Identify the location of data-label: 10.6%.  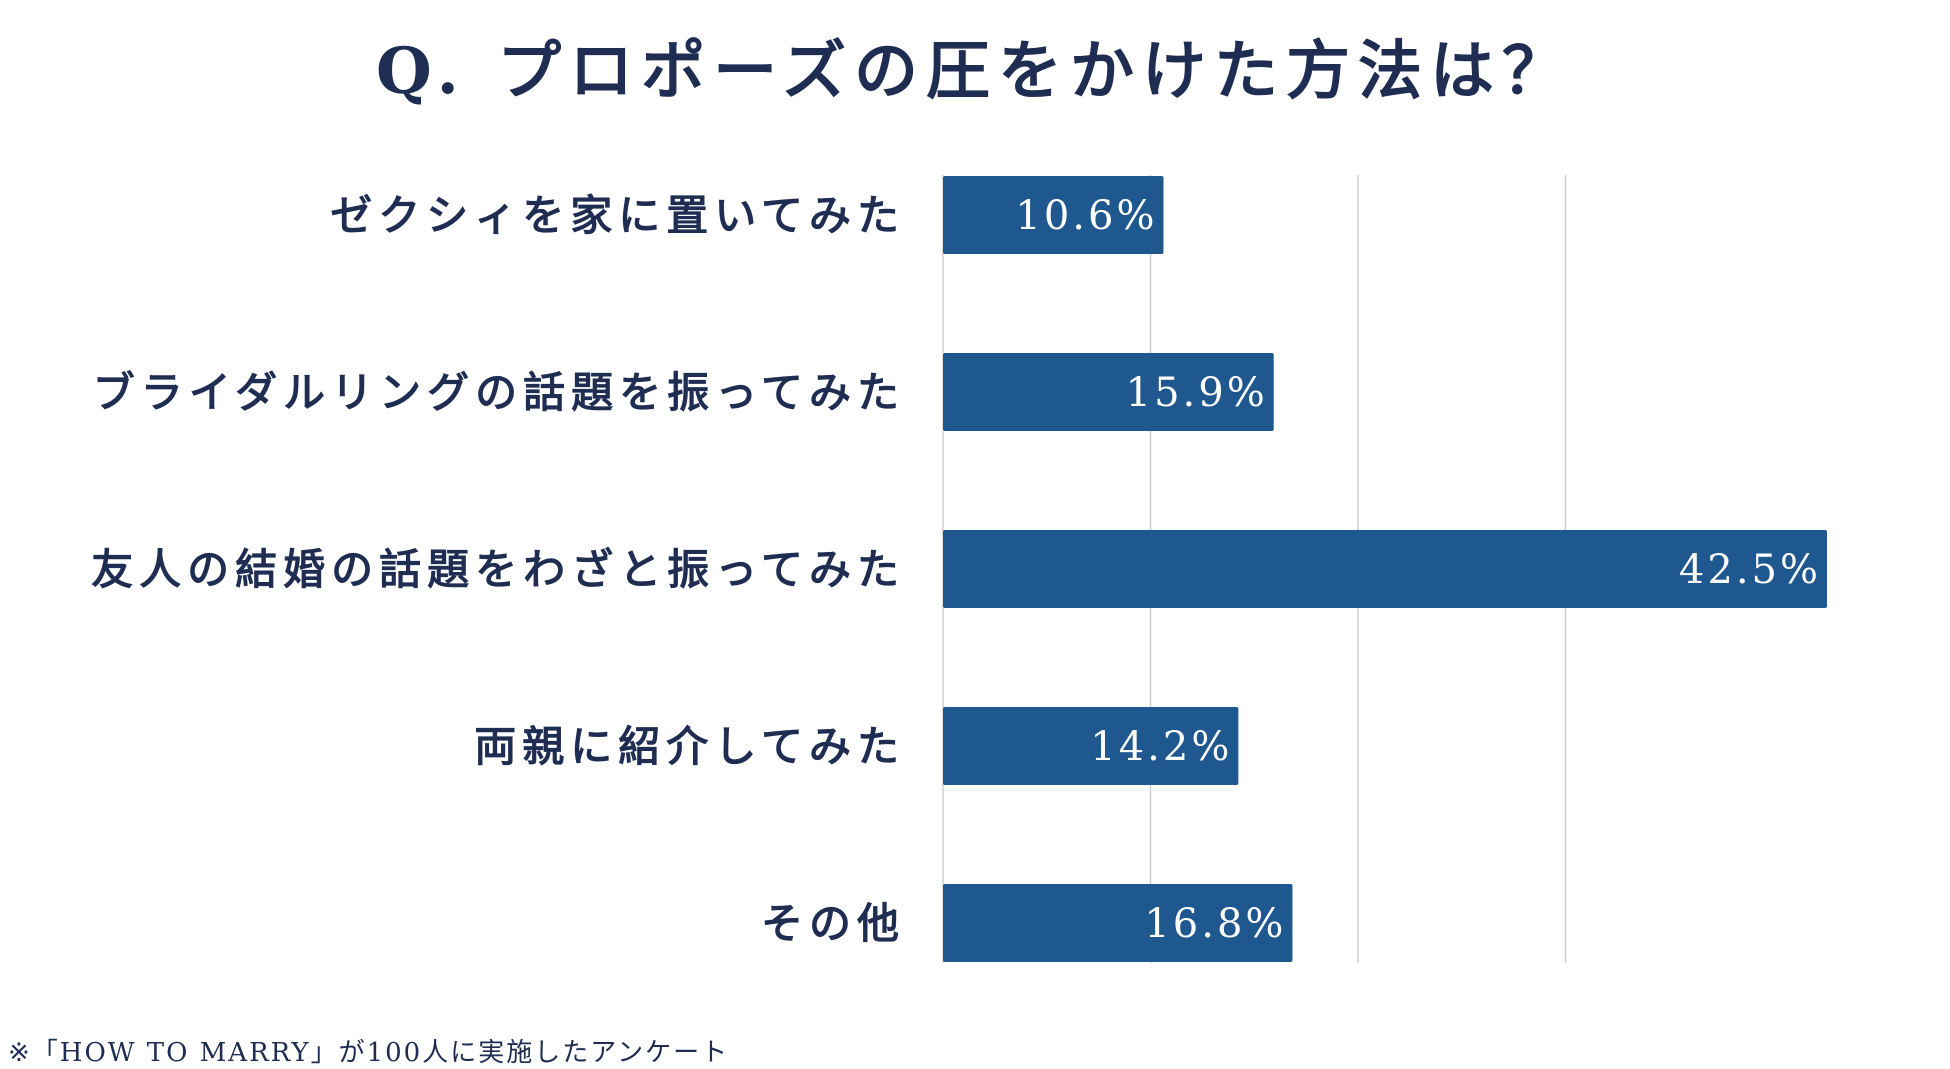
(1086, 216).